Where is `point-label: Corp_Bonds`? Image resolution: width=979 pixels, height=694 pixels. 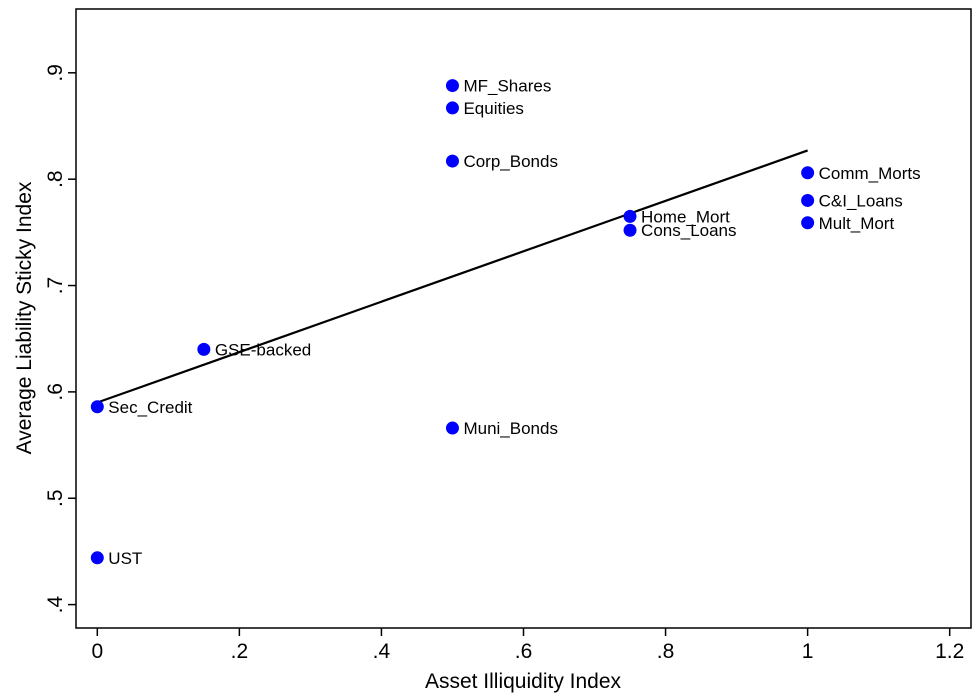 point-label: Corp_Bonds is located at coordinates (510, 161).